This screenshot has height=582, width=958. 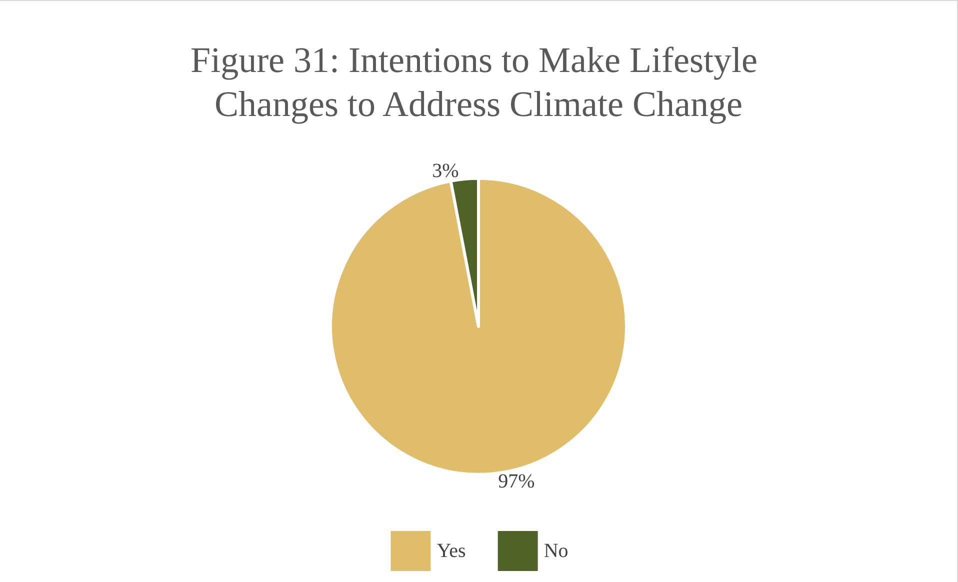 What do you see at coordinates (516, 481) in the screenshot?
I see `data-label: 97%` at bounding box center [516, 481].